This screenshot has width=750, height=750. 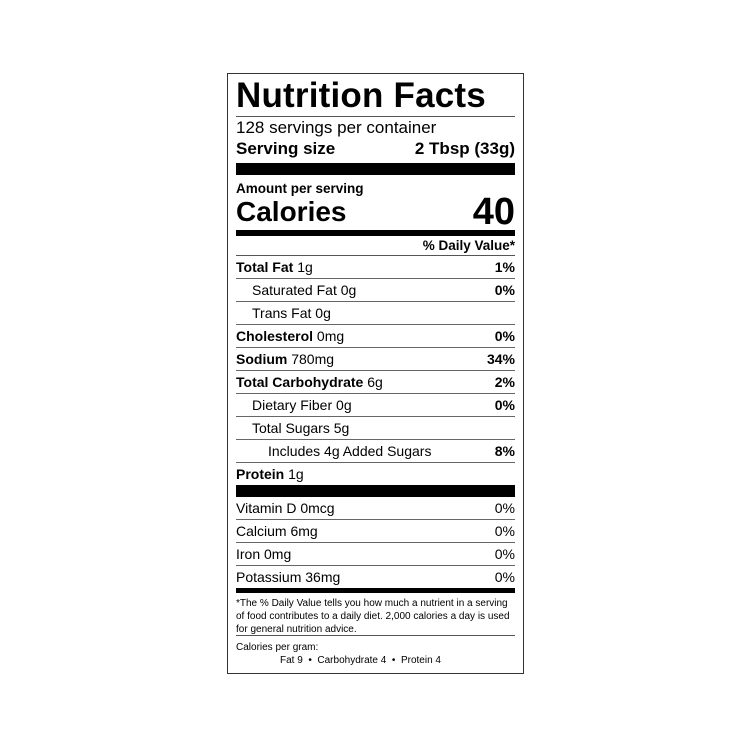 I want to click on nutrient-label: Saturated Fat, so click(x=294, y=290).